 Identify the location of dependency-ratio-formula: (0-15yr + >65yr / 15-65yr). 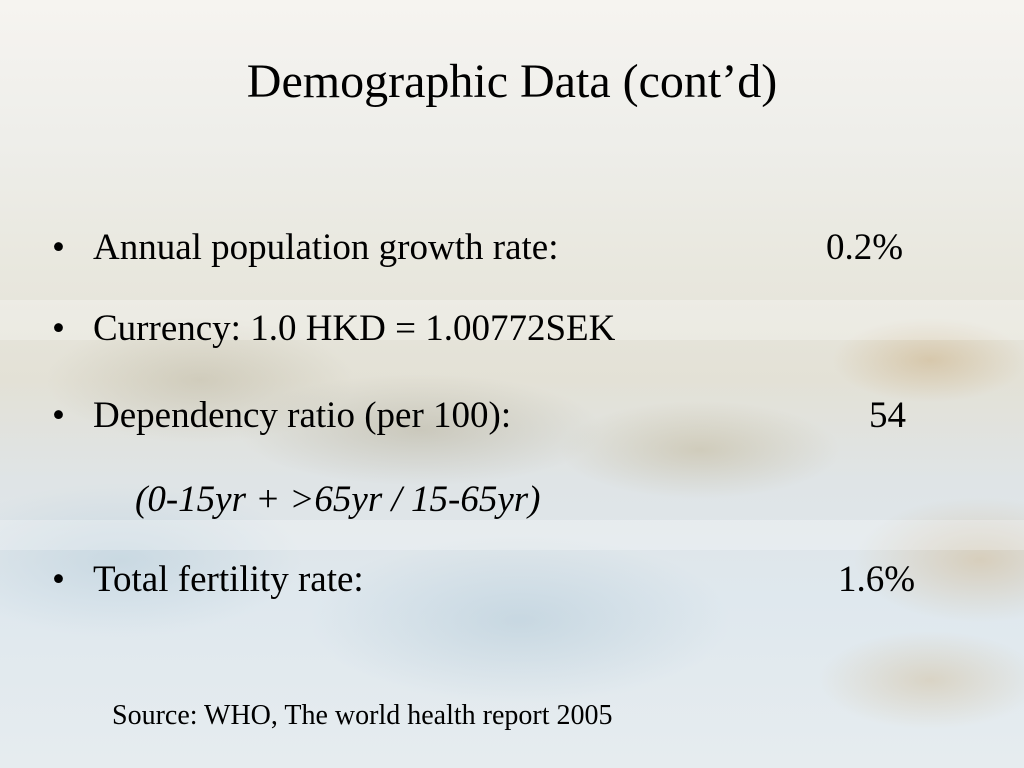
(338, 499).